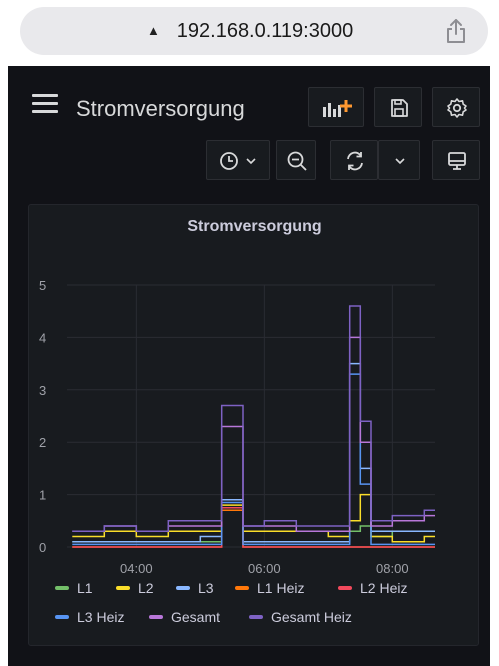  Describe the element at coordinates (264, 568) in the screenshot. I see `x-tick-label: 06:00` at that location.